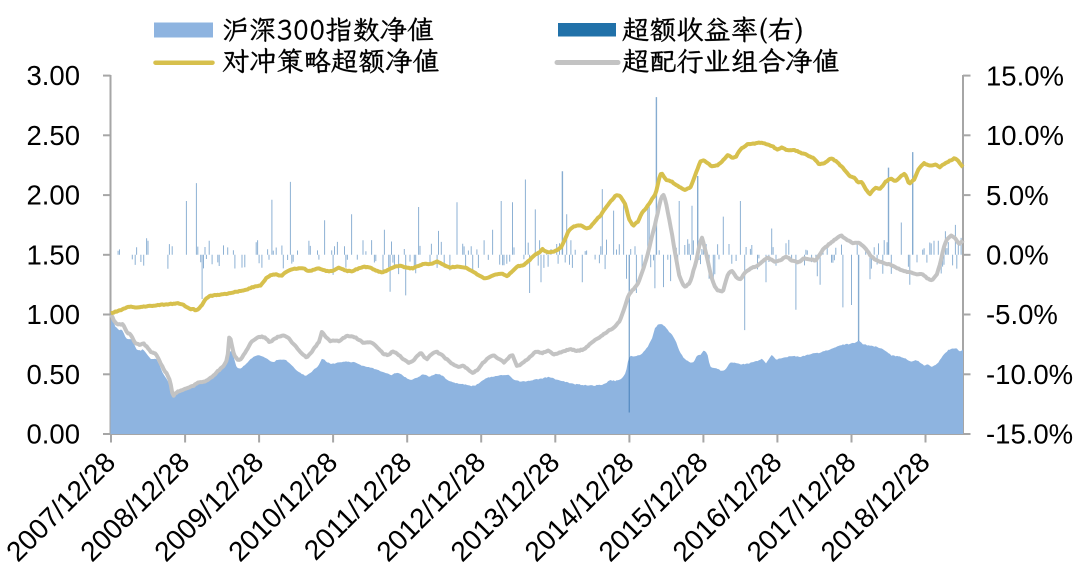  I want to click on svg-text: 15.0%, so click(1025, 75).